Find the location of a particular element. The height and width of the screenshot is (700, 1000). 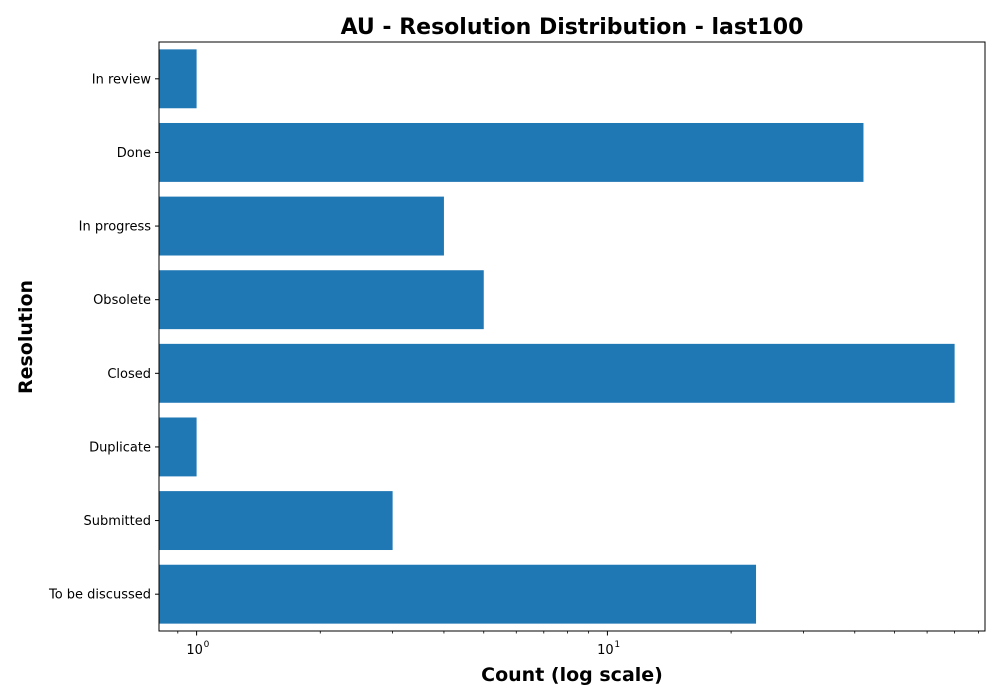

y-tick-label: Closed is located at coordinates (129, 374).